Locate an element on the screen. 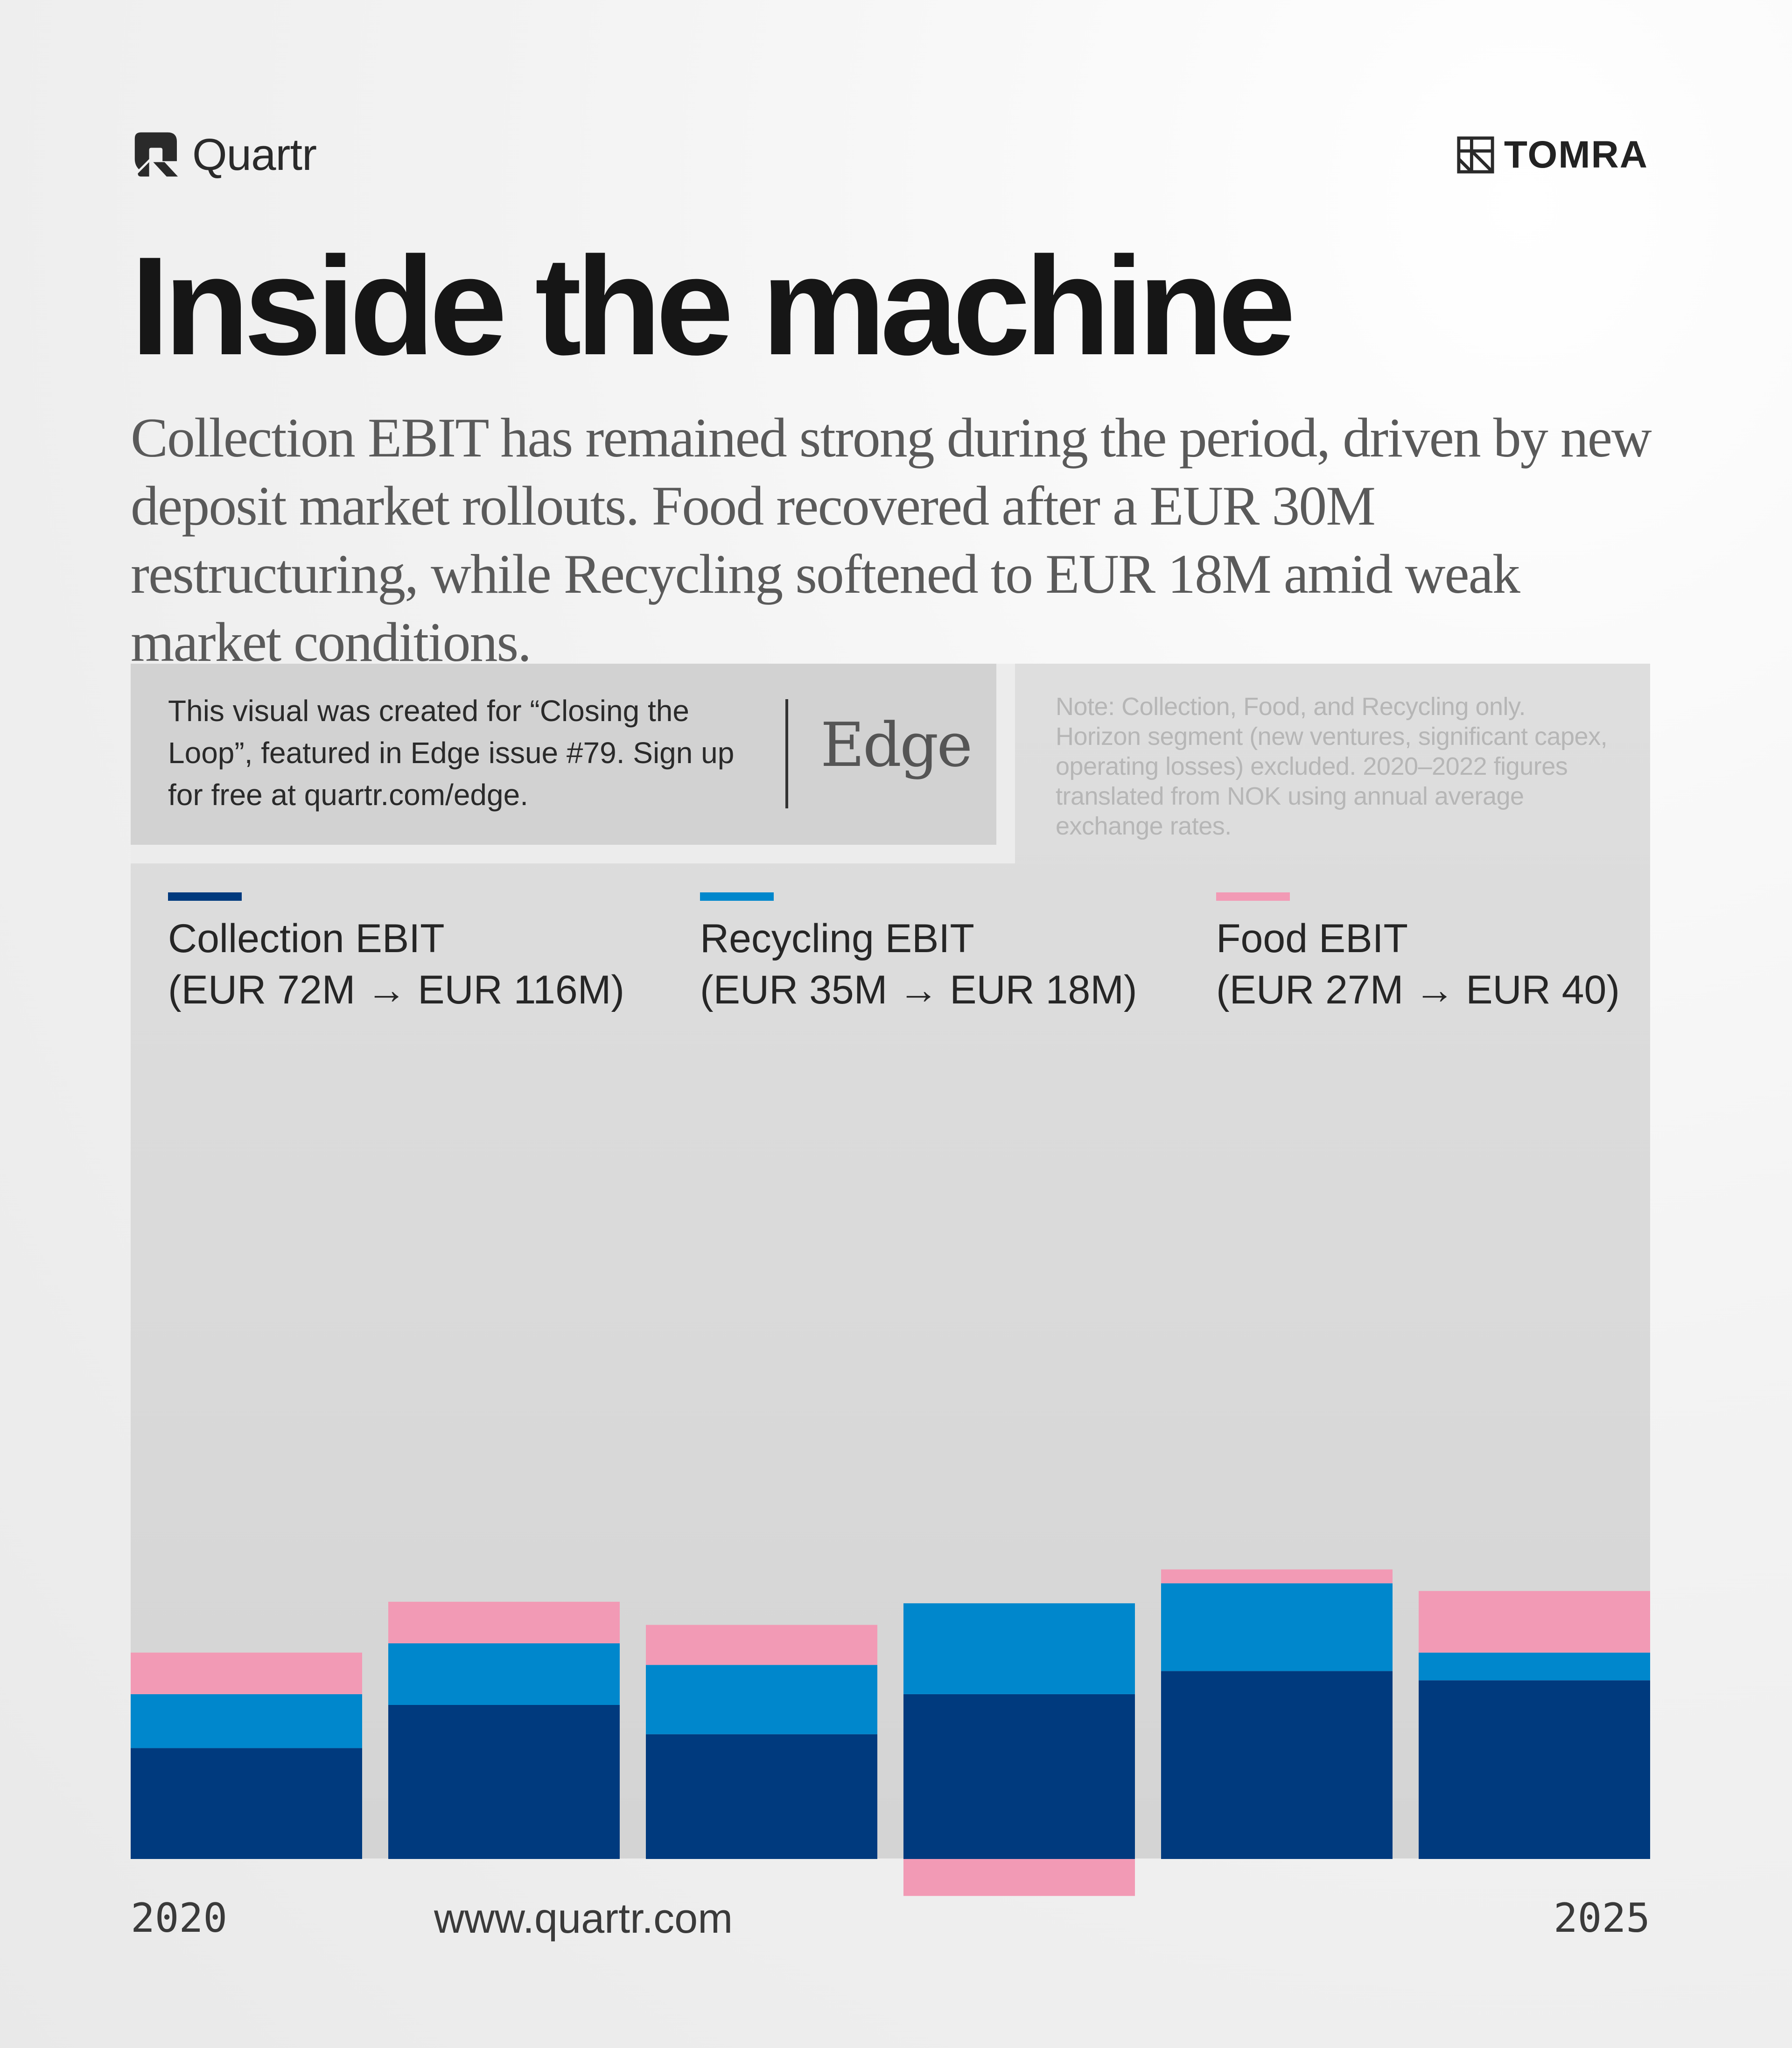 Image resolution: width=1792 pixels, height=2048 pixels. bar-recycling-2020 is located at coordinates (246, 1721).